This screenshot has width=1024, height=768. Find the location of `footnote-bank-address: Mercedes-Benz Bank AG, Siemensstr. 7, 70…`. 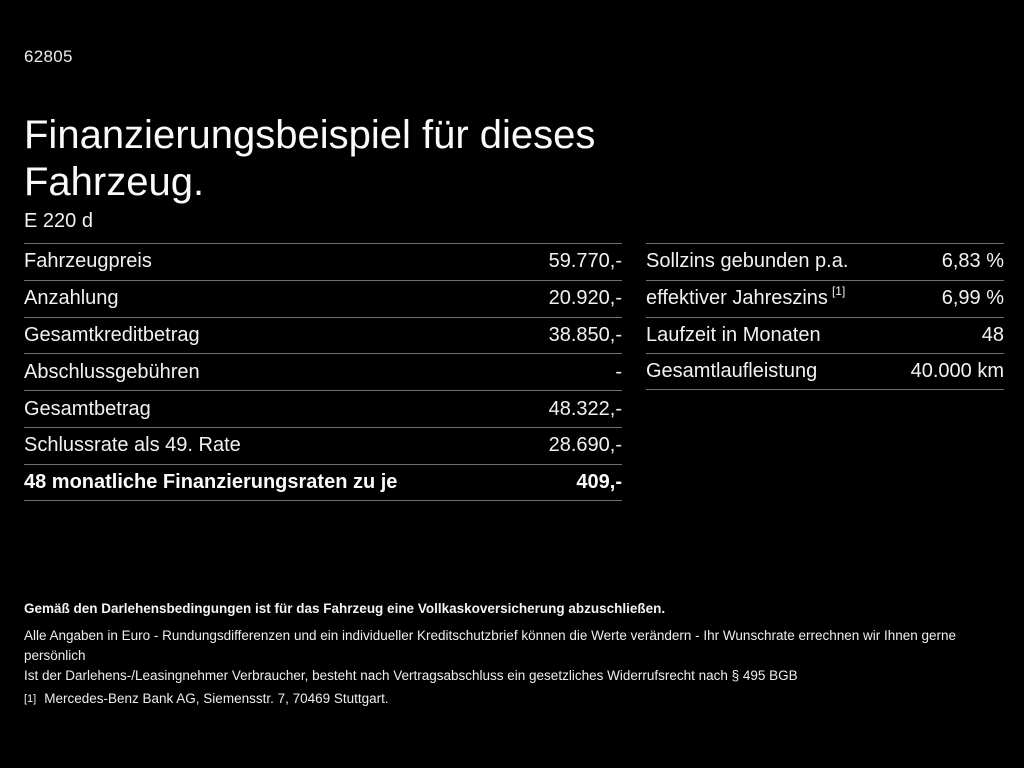

footnote-bank-address: Mercedes-Benz Bank AG, Siemensstr. 7, 70… is located at coordinates (216, 698).